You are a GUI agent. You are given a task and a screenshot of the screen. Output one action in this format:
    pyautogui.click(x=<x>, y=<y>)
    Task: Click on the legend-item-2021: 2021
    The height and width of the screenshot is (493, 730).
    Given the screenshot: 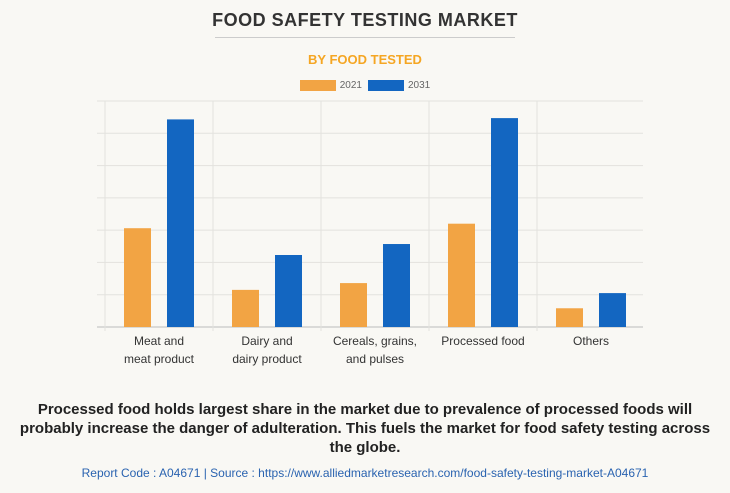 What is the action you would take?
    pyautogui.click(x=330, y=85)
    